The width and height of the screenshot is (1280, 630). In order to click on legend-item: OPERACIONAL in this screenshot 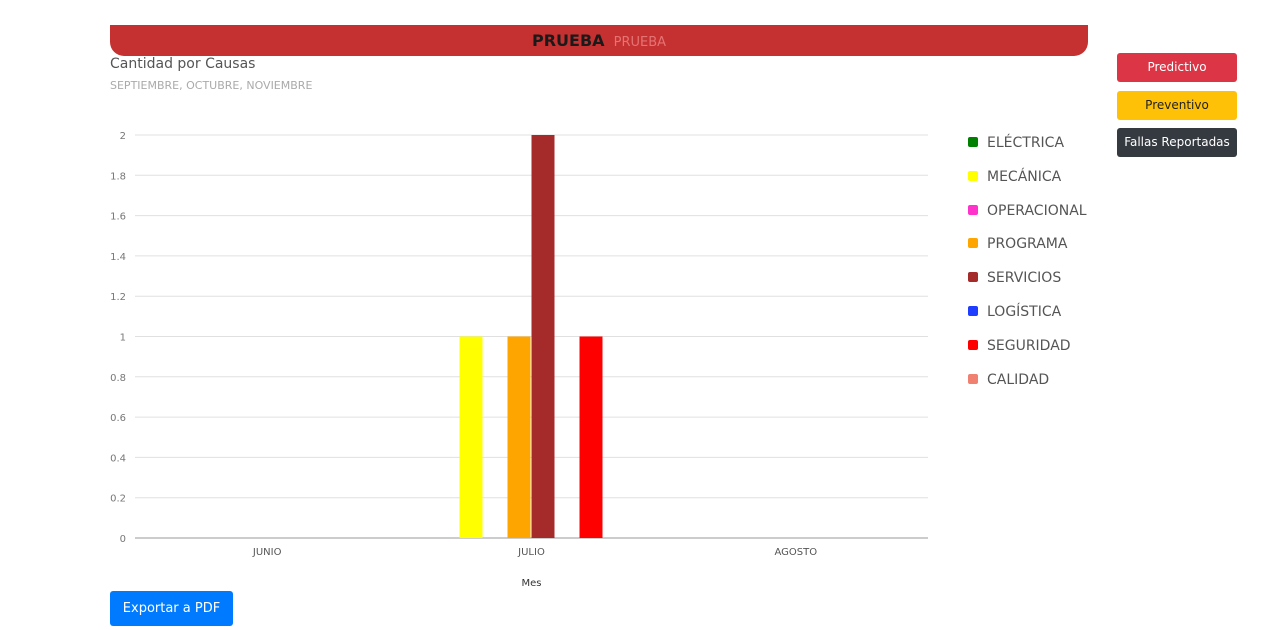, I will do `click(1027, 220)`.